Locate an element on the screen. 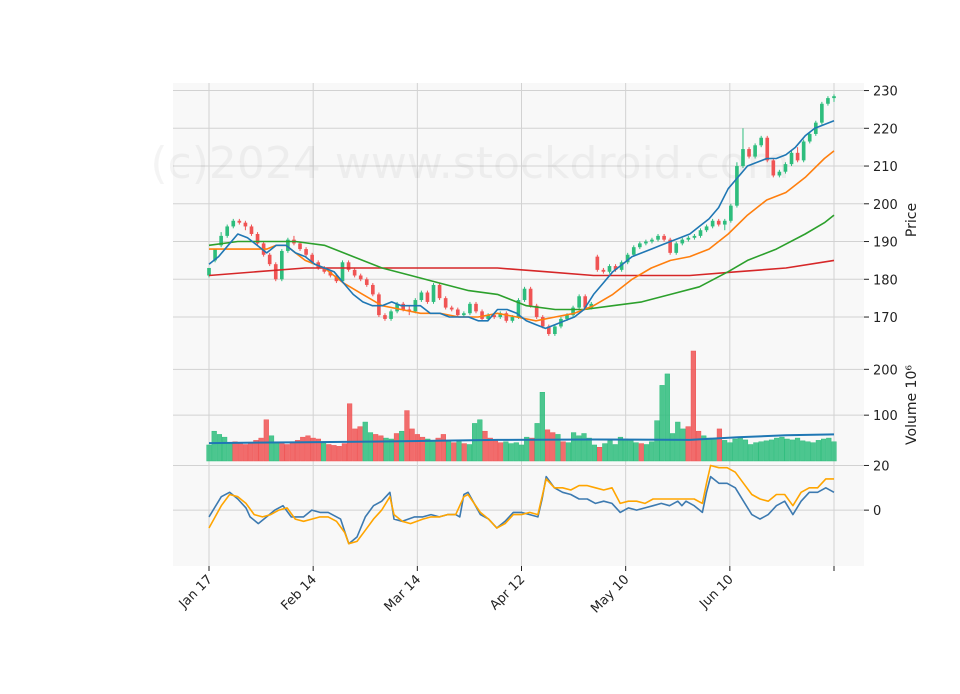  volume-y-tick-label: 100 is located at coordinates (885, 416).